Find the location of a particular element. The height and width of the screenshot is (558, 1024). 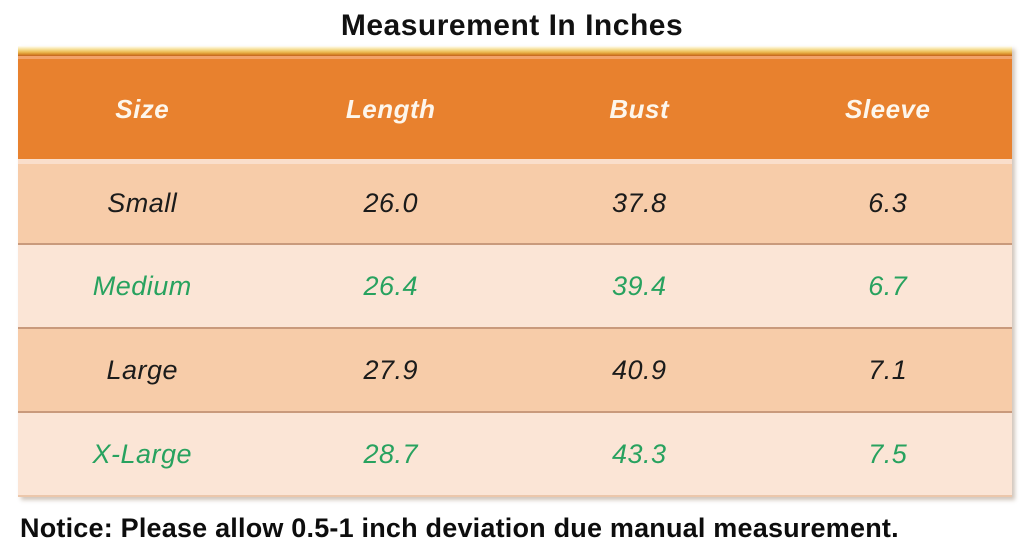

table-row-small: Small 26.0 37.8 6.3 is located at coordinates (515, 201).